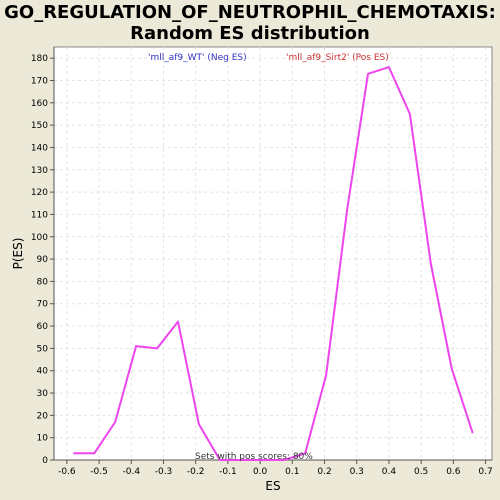  I want to click on x-tick-label: -0.1, so click(228, 472).